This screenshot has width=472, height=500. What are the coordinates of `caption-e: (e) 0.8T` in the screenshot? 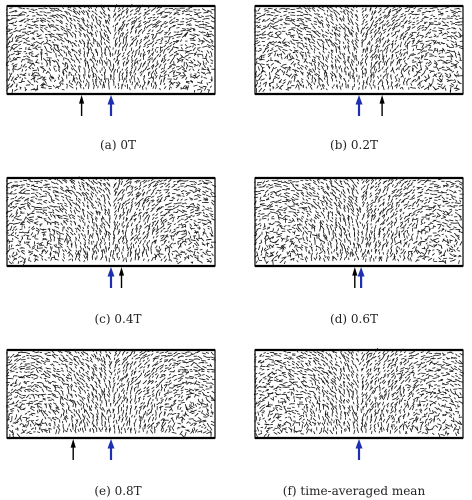 It's located at (118, 491).